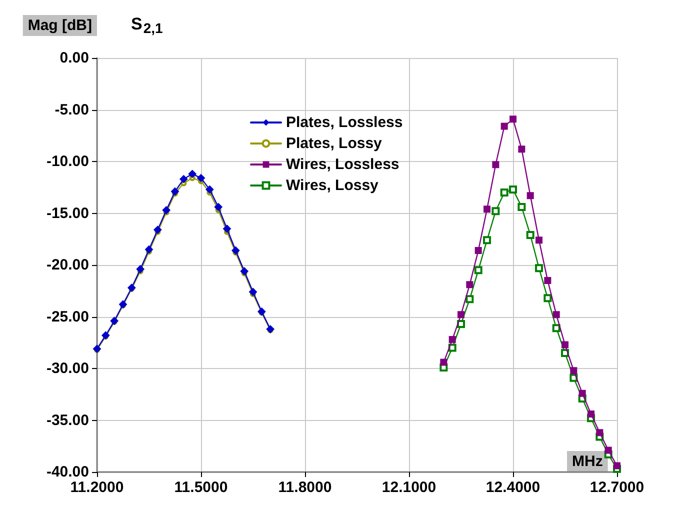  What do you see at coordinates (67, 161) in the screenshot?
I see `y-tick-label: -10.00` at bounding box center [67, 161].